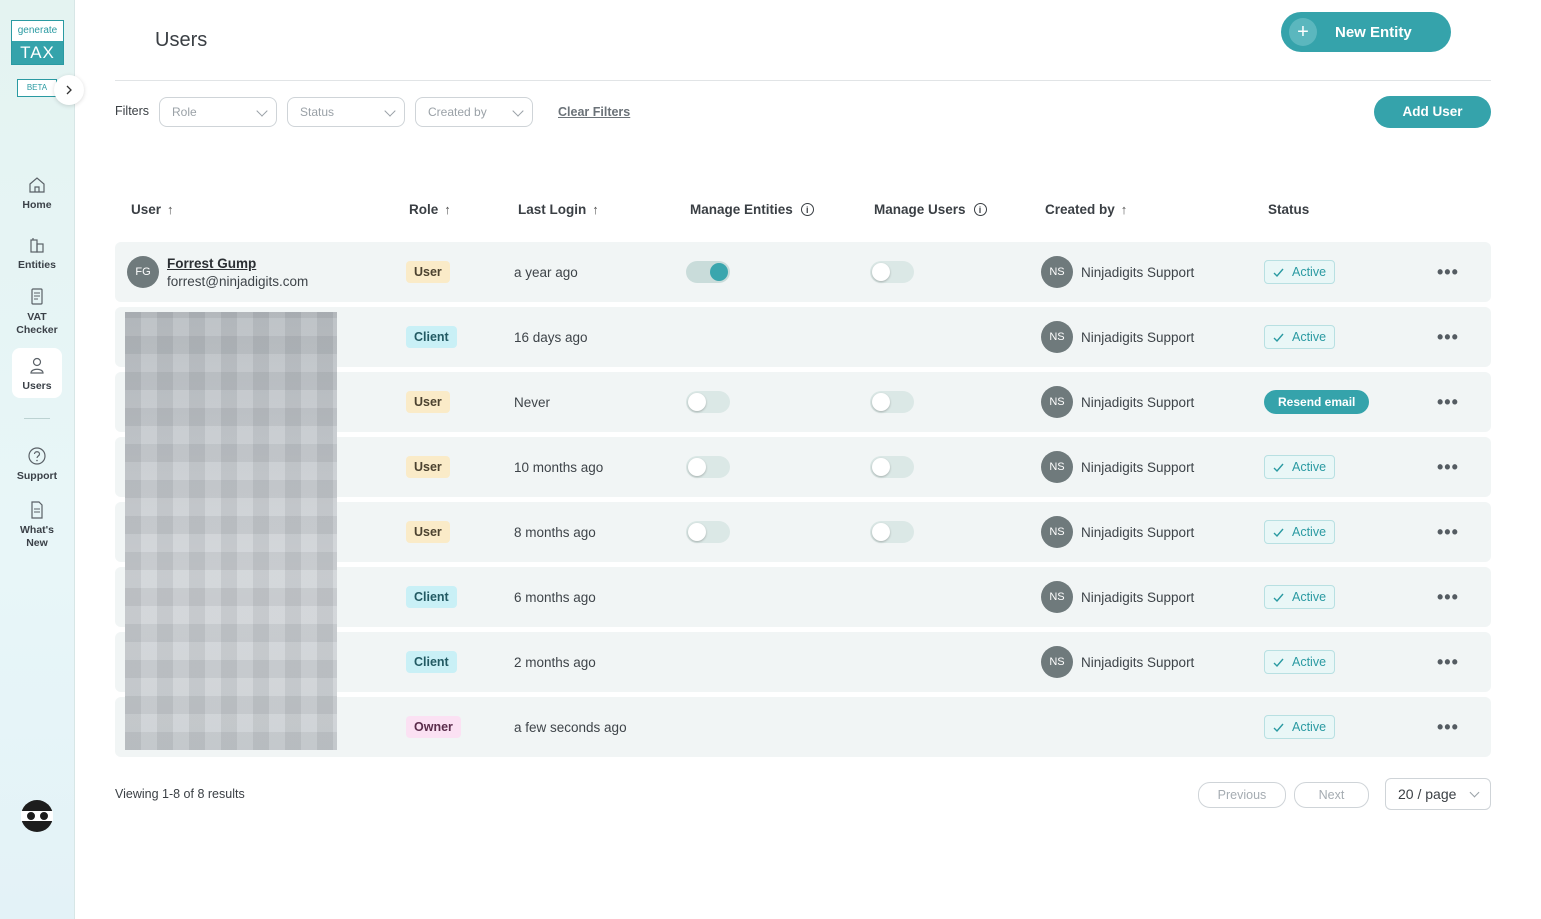 The width and height of the screenshot is (1541, 919). Describe the element at coordinates (184, 112) in the screenshot. I see `role-filter-placeholder: Role` at that location.